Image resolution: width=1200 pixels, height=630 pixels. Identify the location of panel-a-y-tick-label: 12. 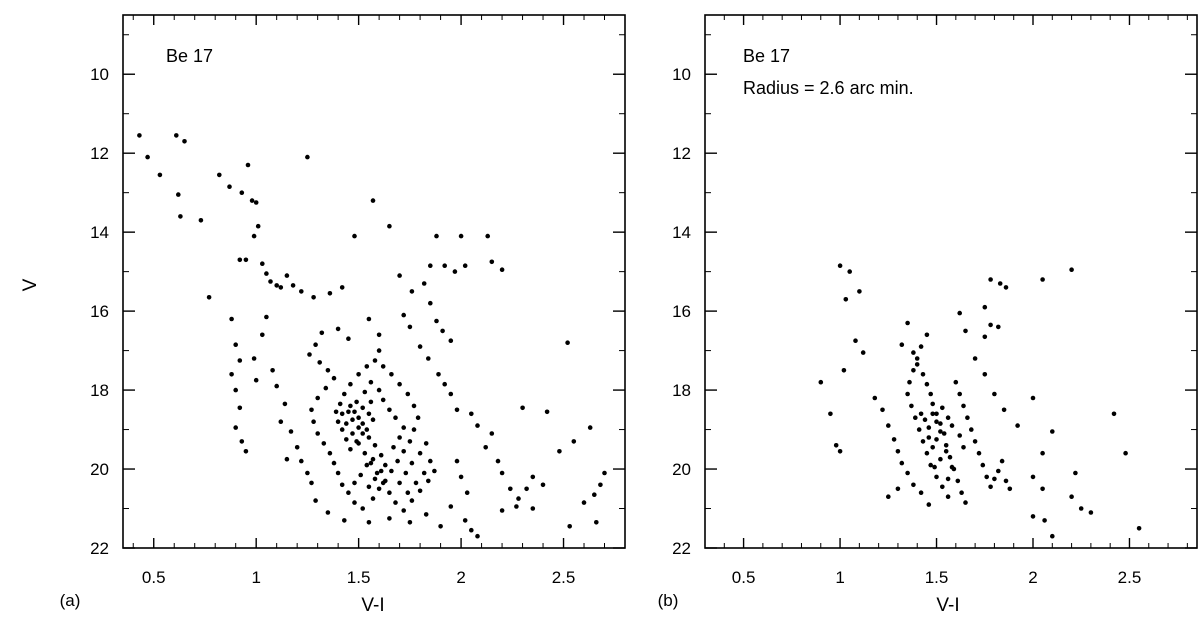
(99, 153).